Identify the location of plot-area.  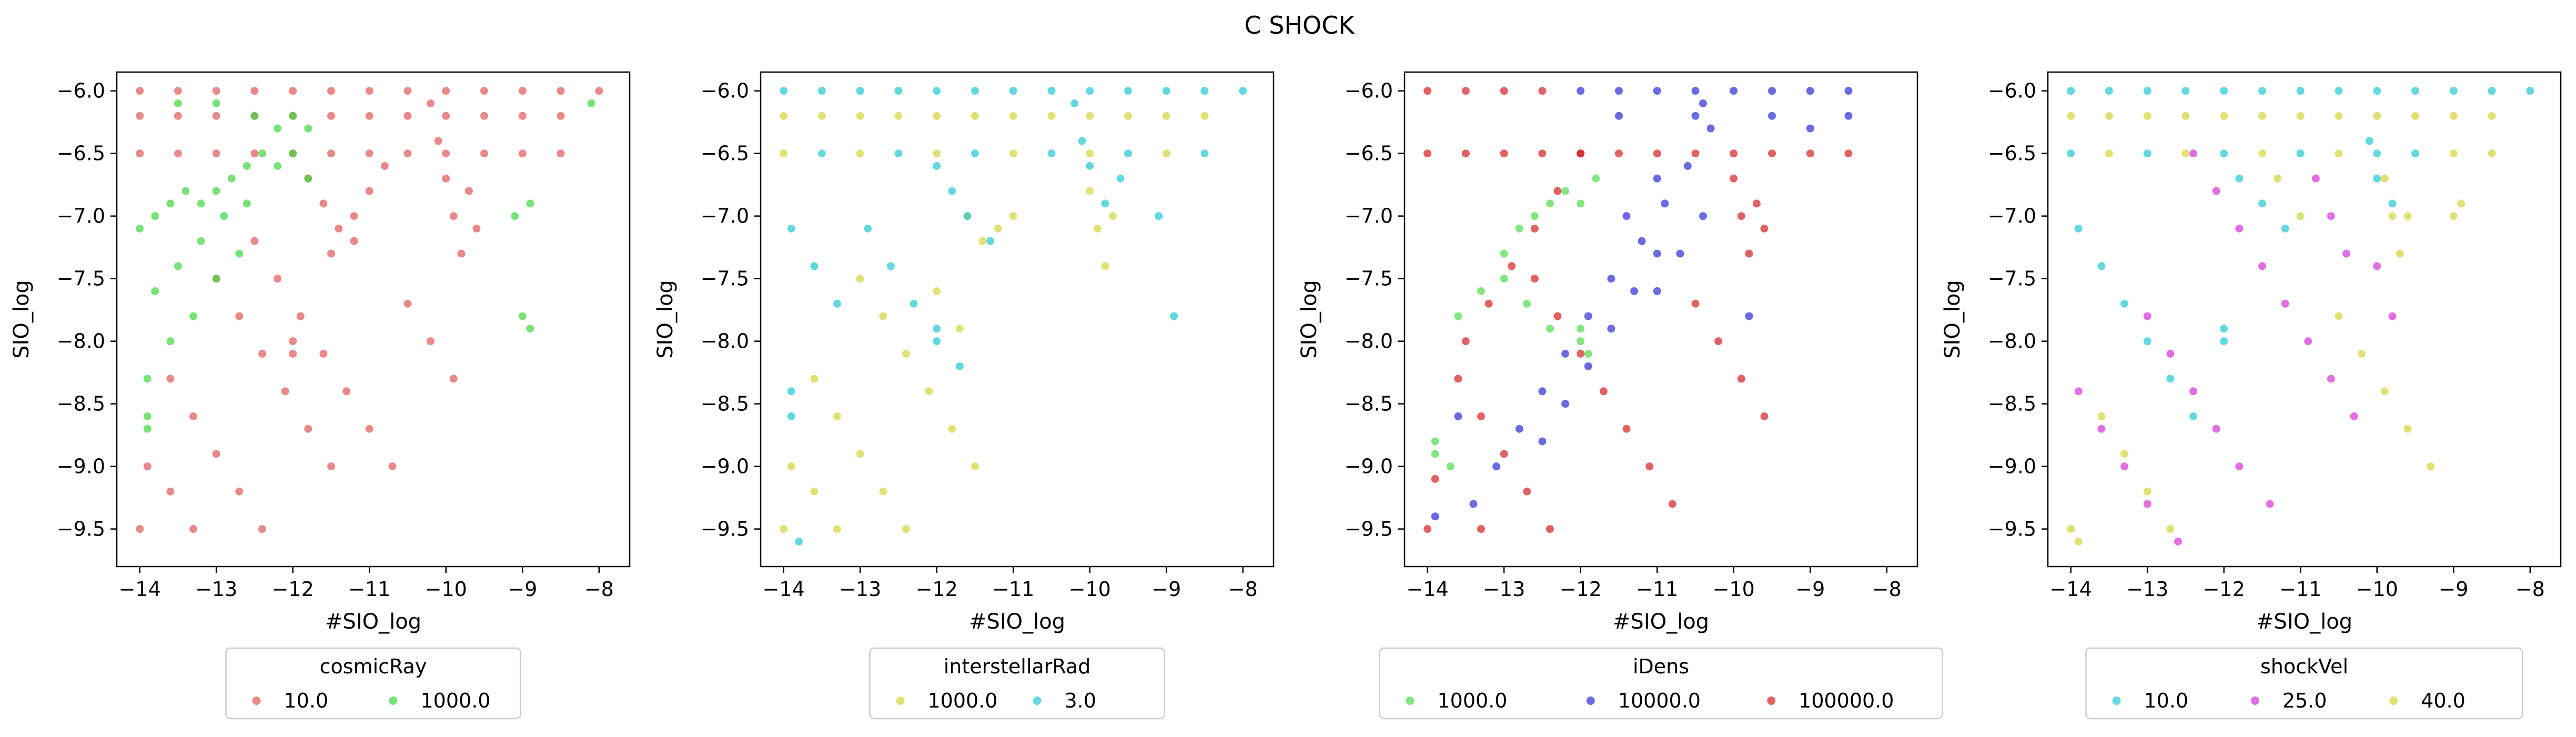
(373, 319).